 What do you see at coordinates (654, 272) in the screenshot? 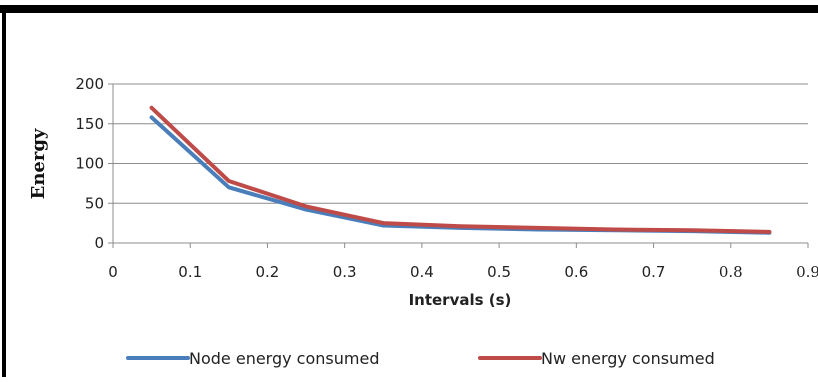
I see `x-tick-label: 0.7` at bounding box center [654, 272].